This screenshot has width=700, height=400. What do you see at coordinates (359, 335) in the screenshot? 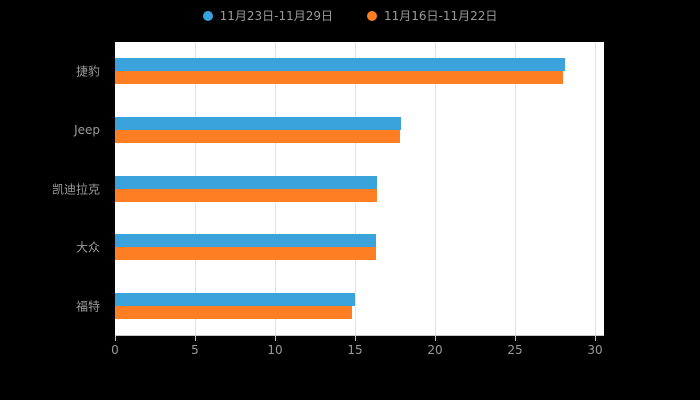
I see `x-axis-line` at bounding box center [359, 335].